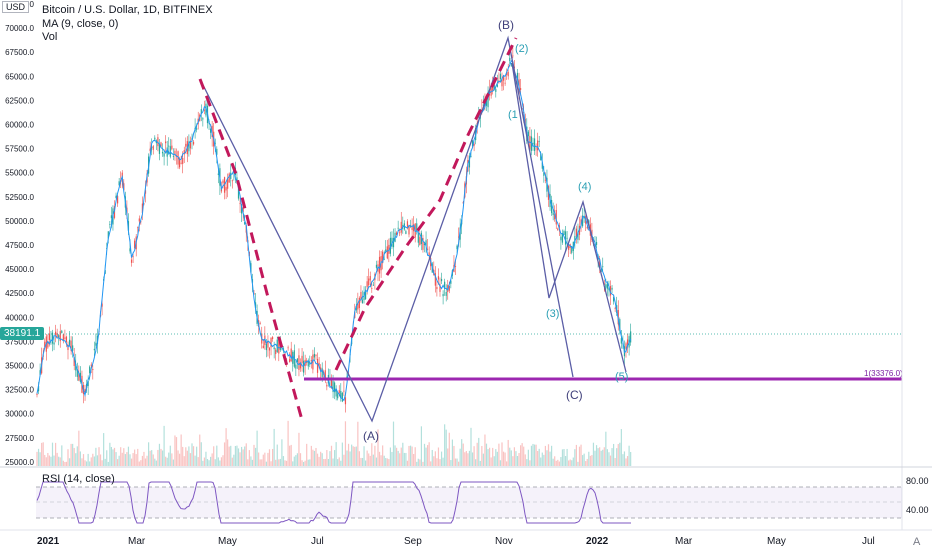 Image resolution: width=932 pixels, height=550 pixels. What do you see at coordinates (521, 49) in the screenshot?
I see `wave-label-2: (2)` at bounding box center [521, 49].